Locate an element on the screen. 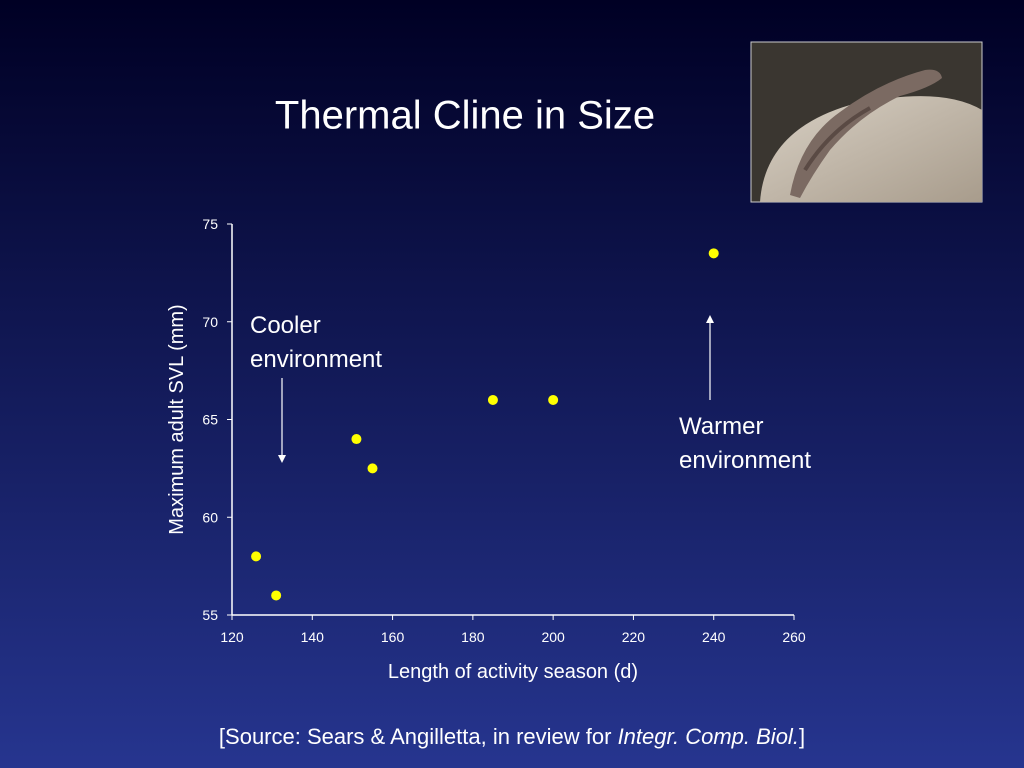 The width and height of the screenshot is (1024, 768). photo is located at coordinates (866, 122).